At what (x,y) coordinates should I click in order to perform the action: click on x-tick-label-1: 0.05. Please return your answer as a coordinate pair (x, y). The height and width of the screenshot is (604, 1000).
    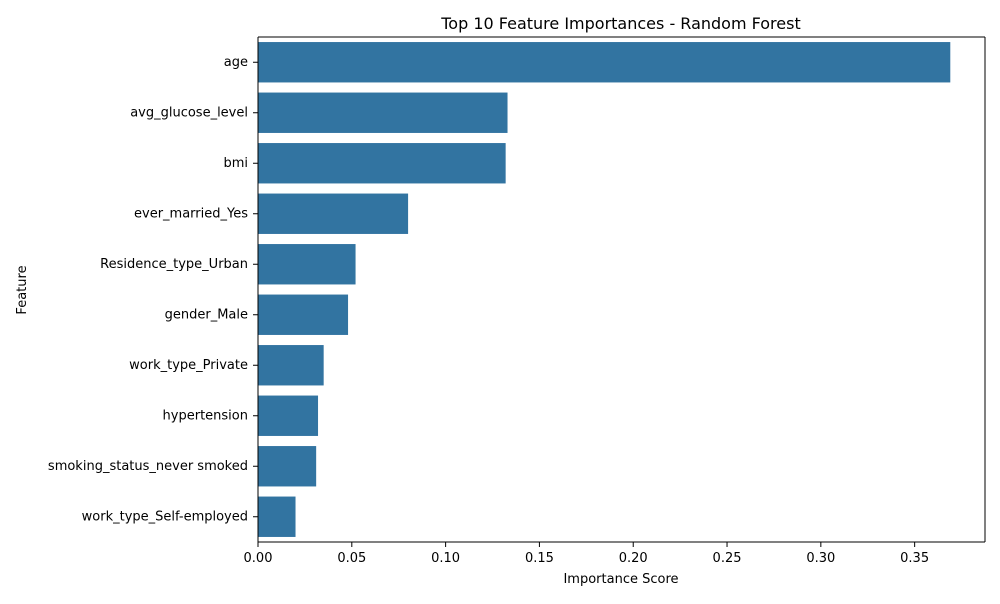
    Looking at the image, I should click on (351, 558).